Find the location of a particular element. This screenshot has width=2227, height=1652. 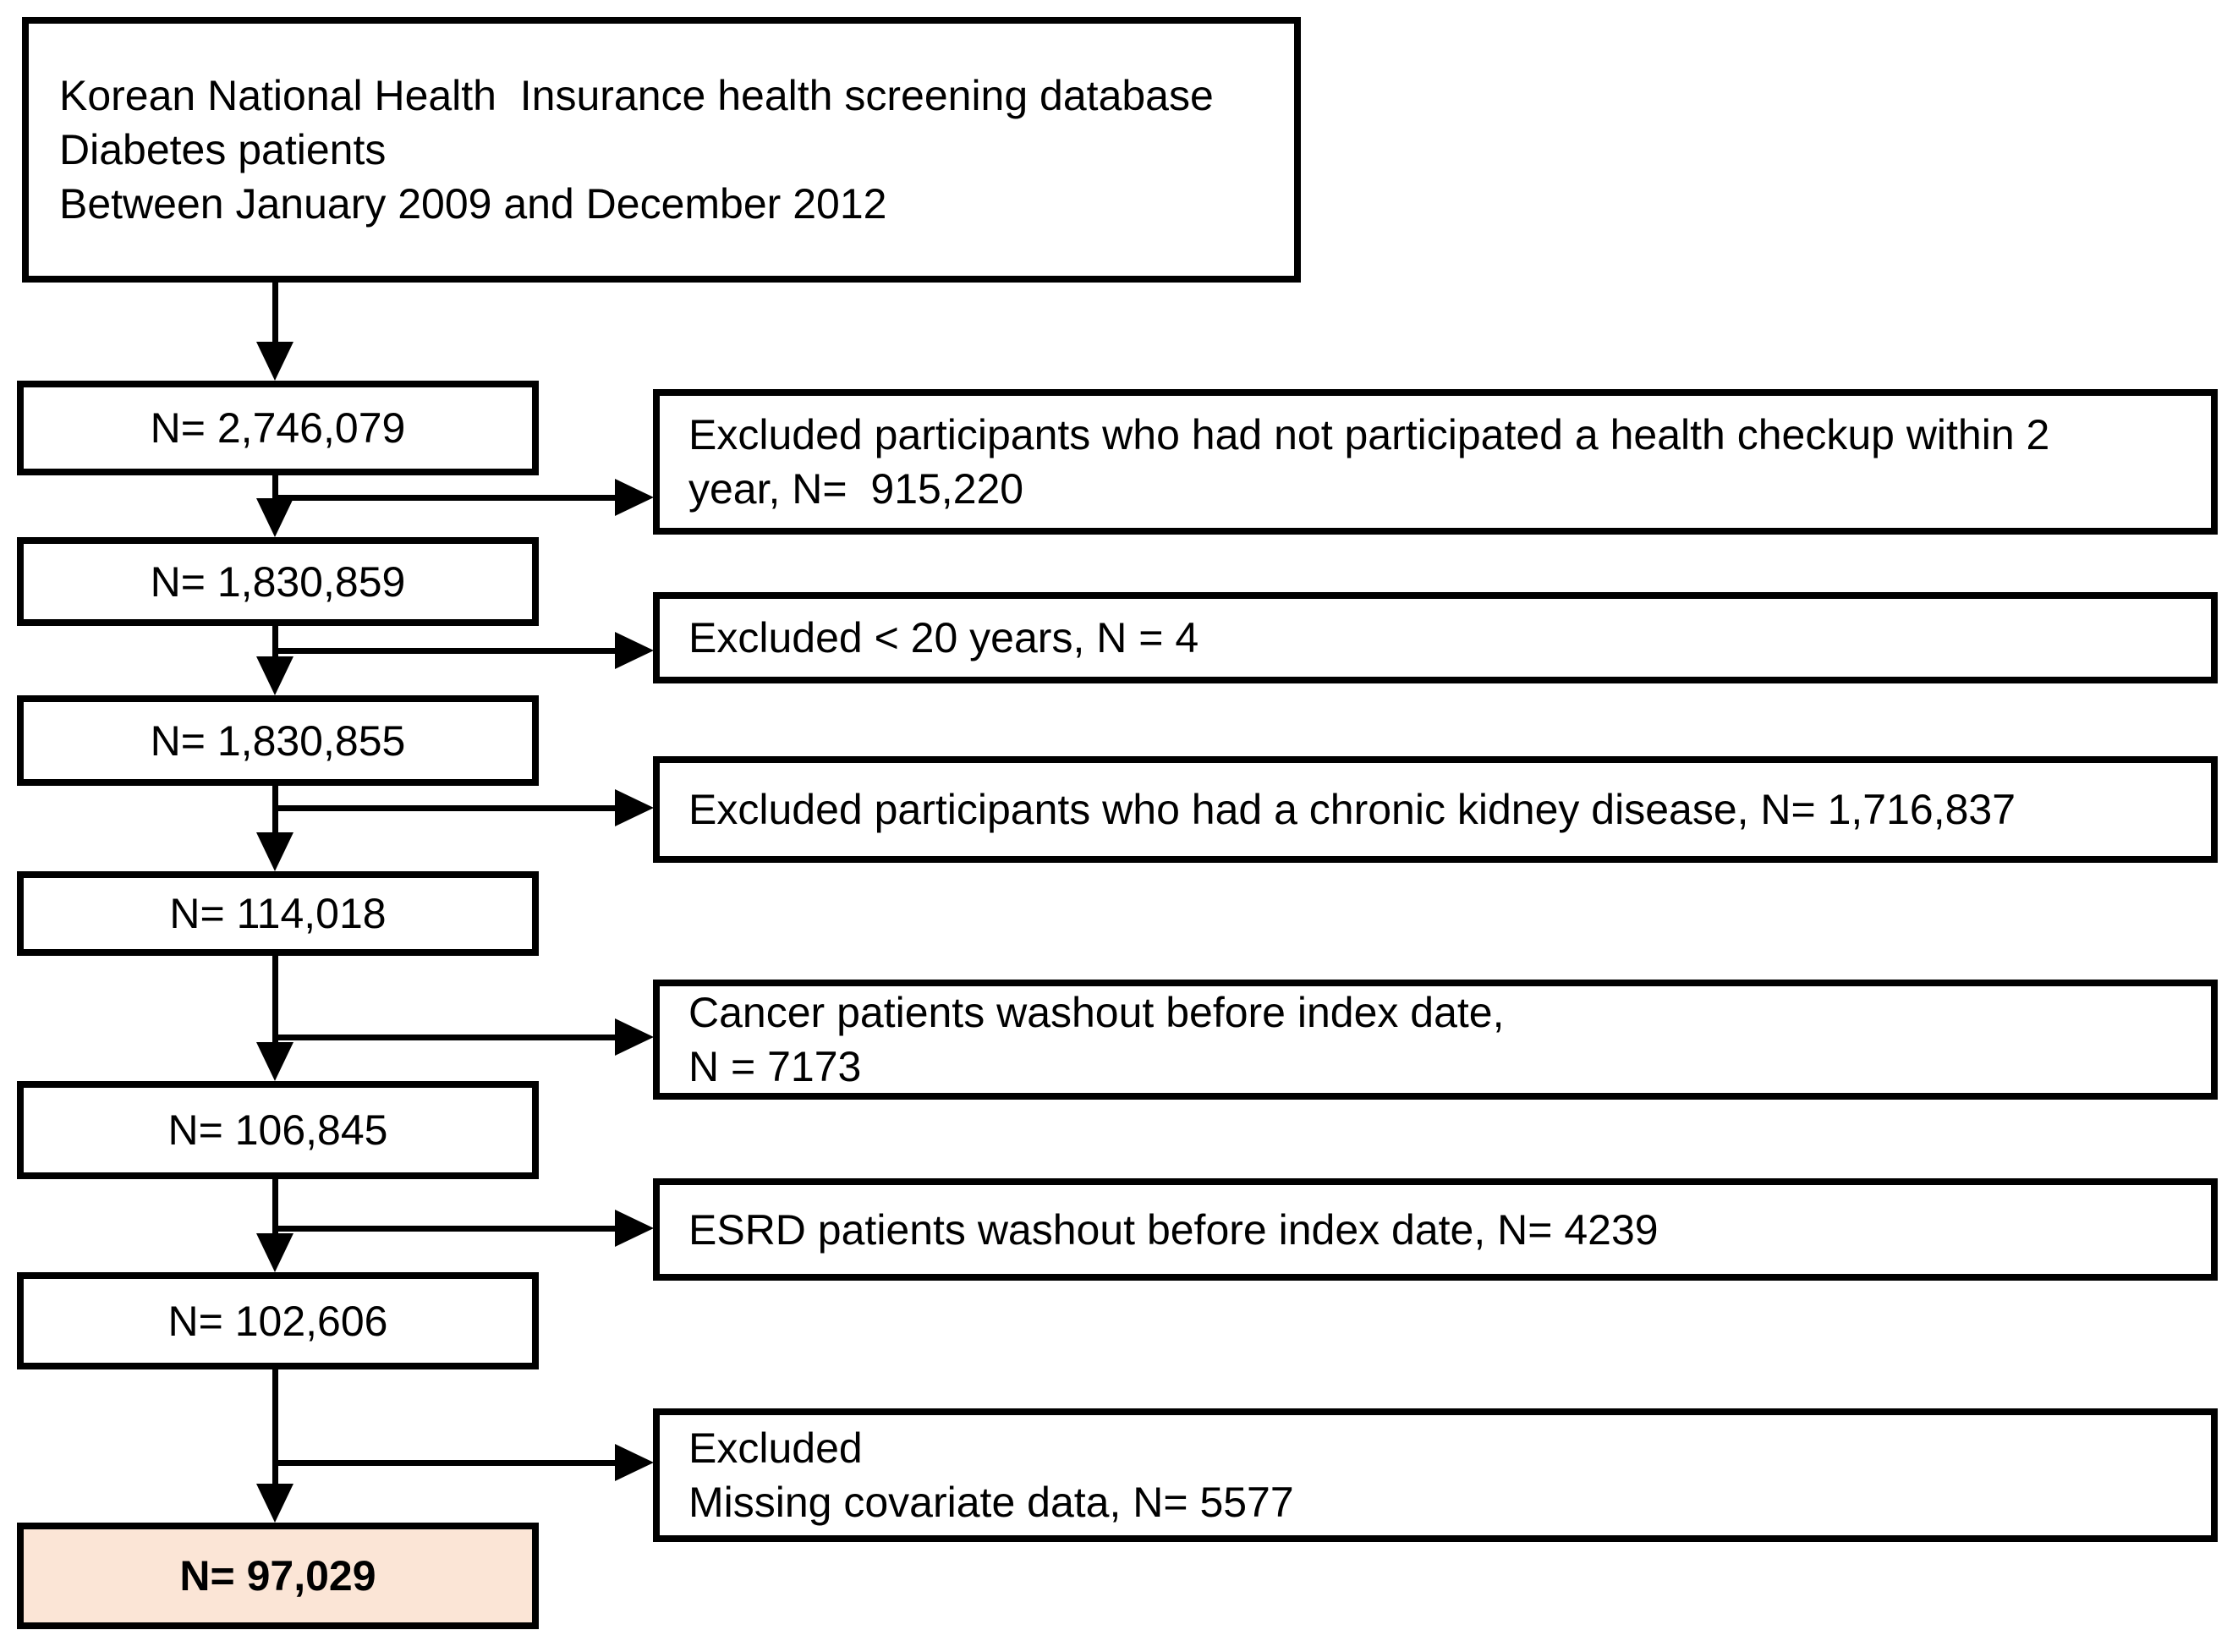

cohort-box-5: N= 106,845 is located at coordinates (278, 1130).